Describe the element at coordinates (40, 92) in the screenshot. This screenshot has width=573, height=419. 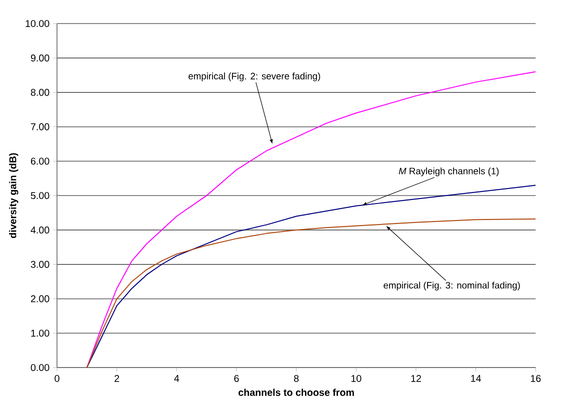
I see `y-tick-label: 8.00` at that location.